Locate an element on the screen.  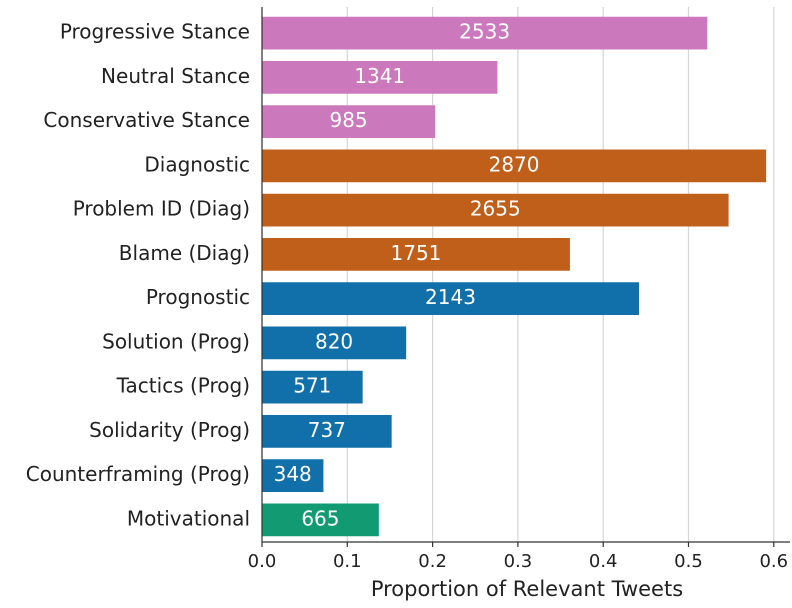
data-label: 985 is located at coordinates (348, 120).